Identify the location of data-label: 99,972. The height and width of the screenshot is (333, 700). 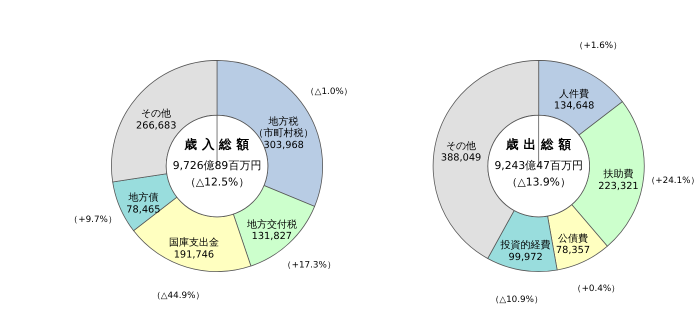
(525, 257).